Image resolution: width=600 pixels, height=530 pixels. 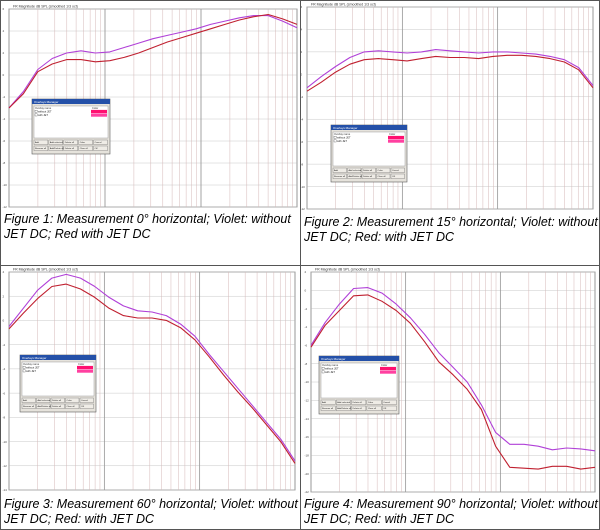 What do you see at coordinates (5, 490) in the screenshot?
I see `y-tick-label: -14` at bounding box center [5, 490].